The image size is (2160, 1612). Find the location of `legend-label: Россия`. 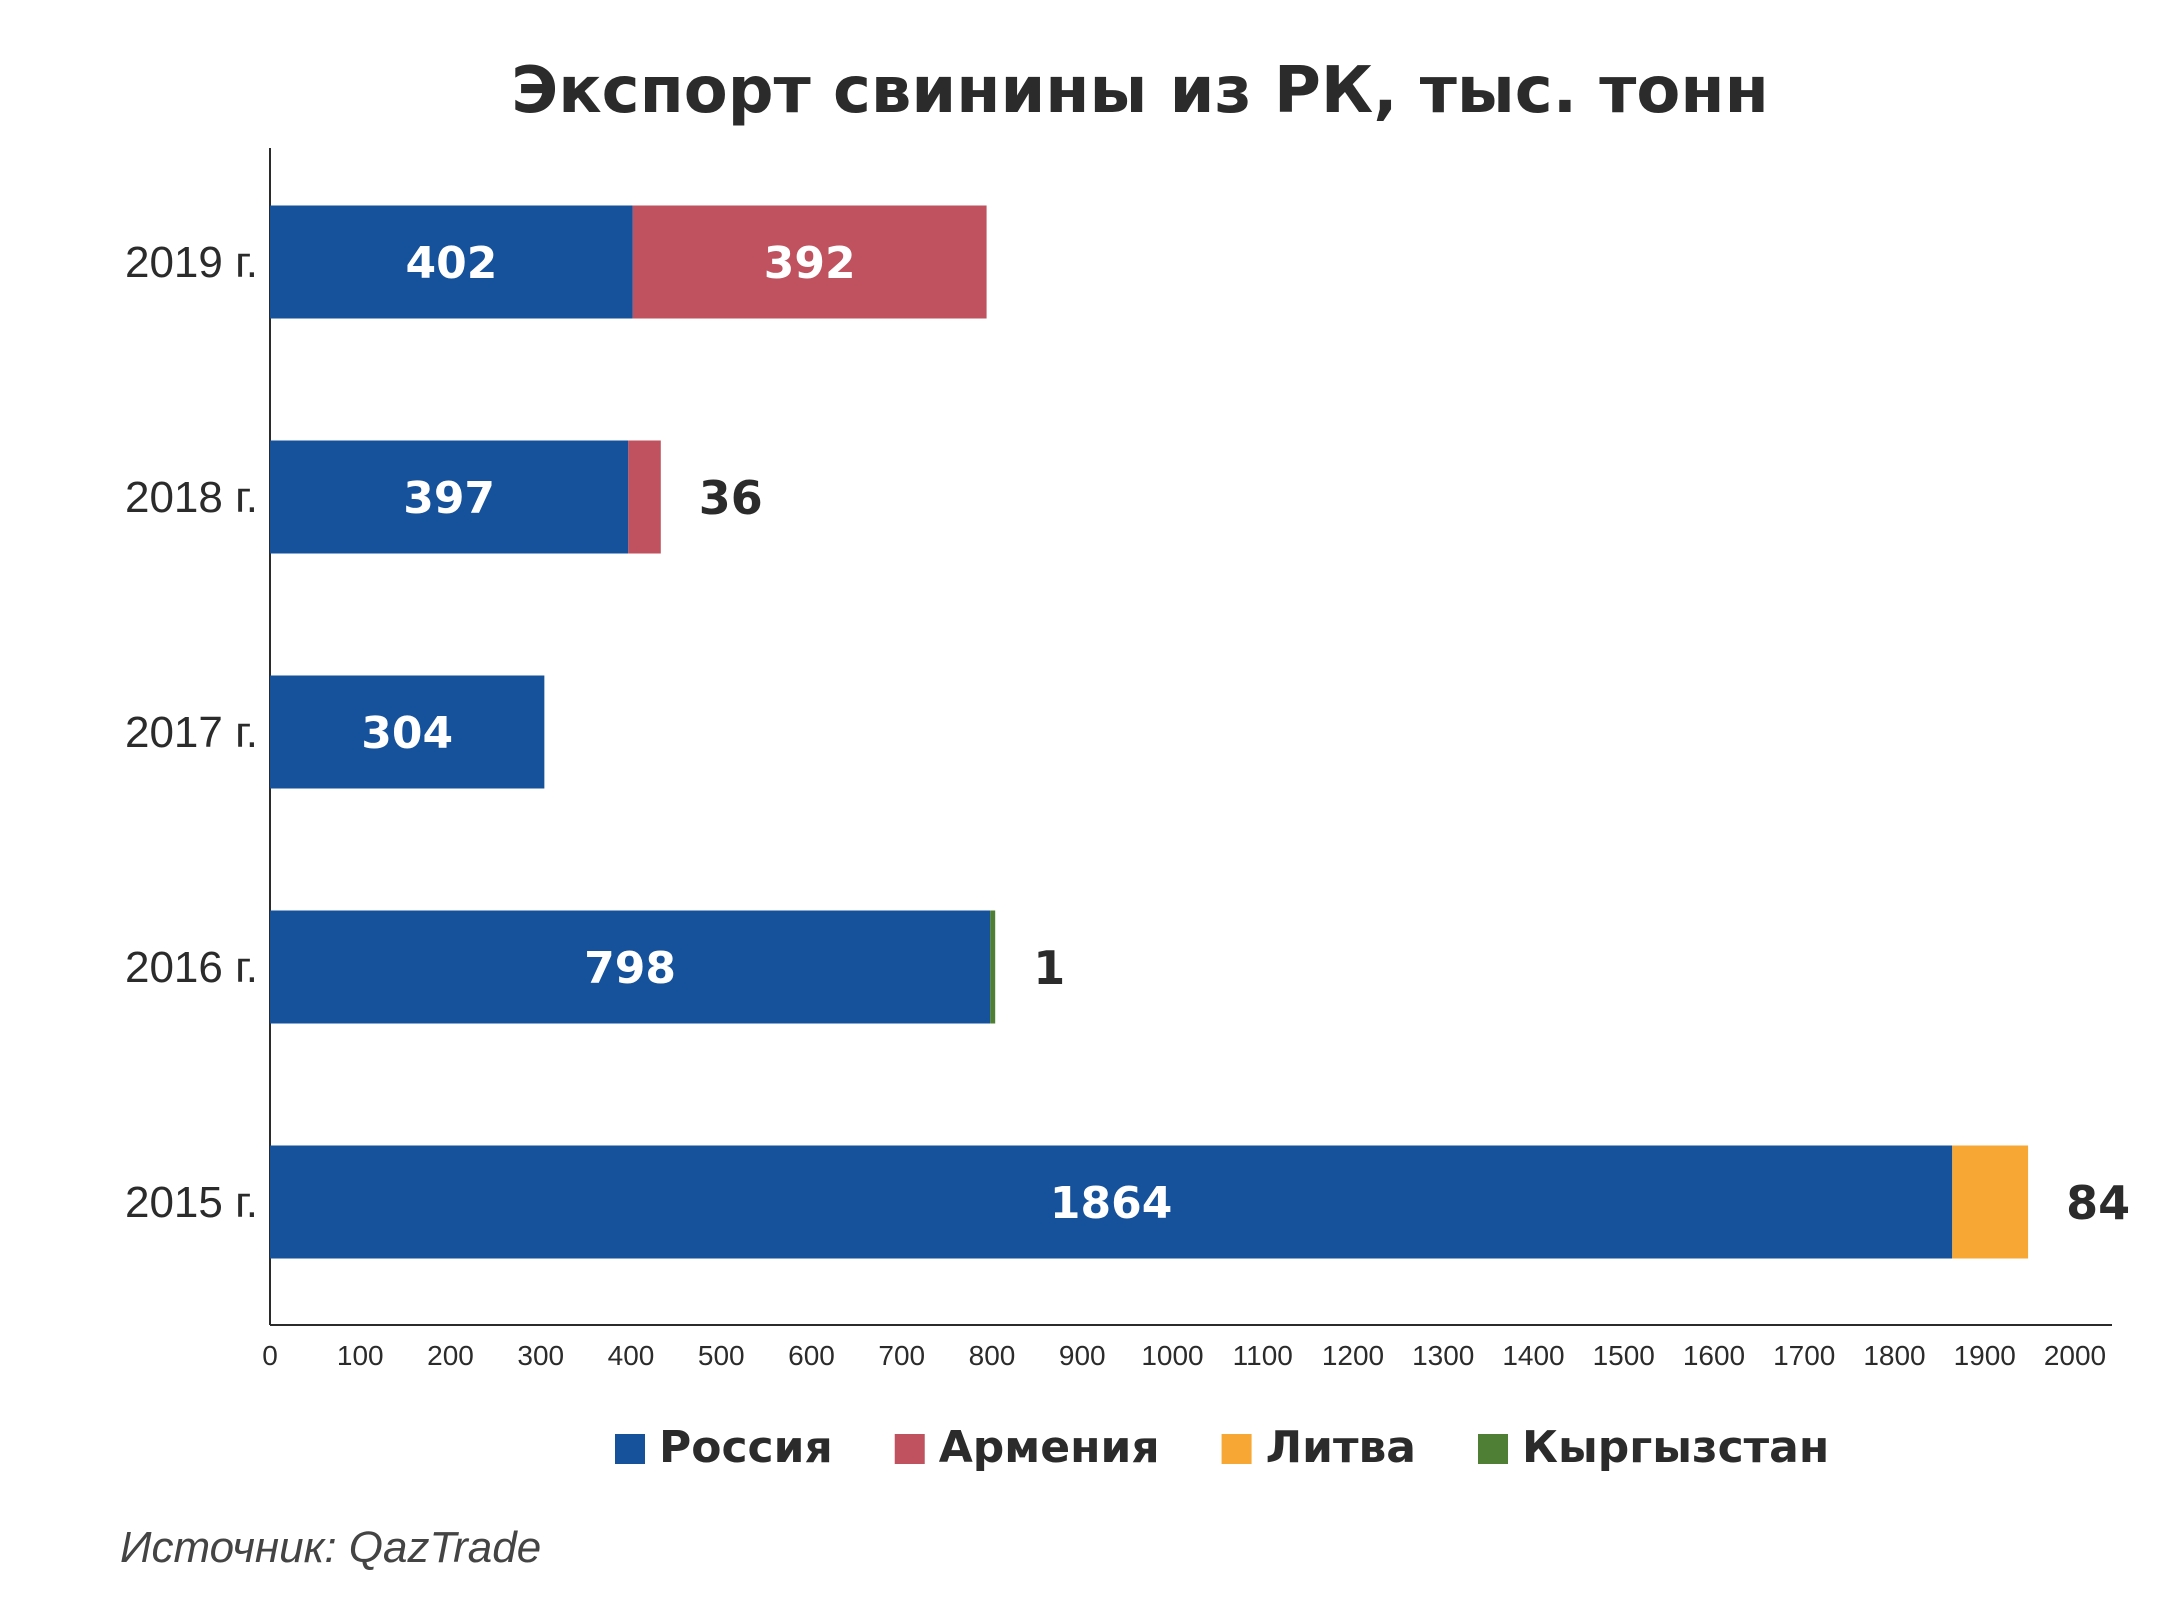

legend-label: Россия is located at coordinates (746, 1447).